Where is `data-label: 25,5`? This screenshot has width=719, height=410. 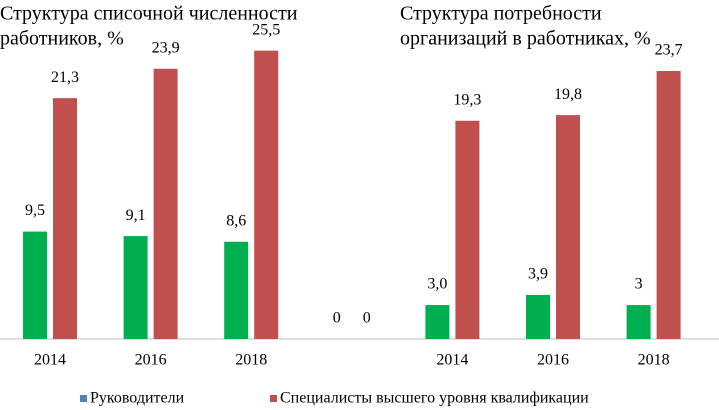 data-label: 25,5 is located at coordinates (266, 29).